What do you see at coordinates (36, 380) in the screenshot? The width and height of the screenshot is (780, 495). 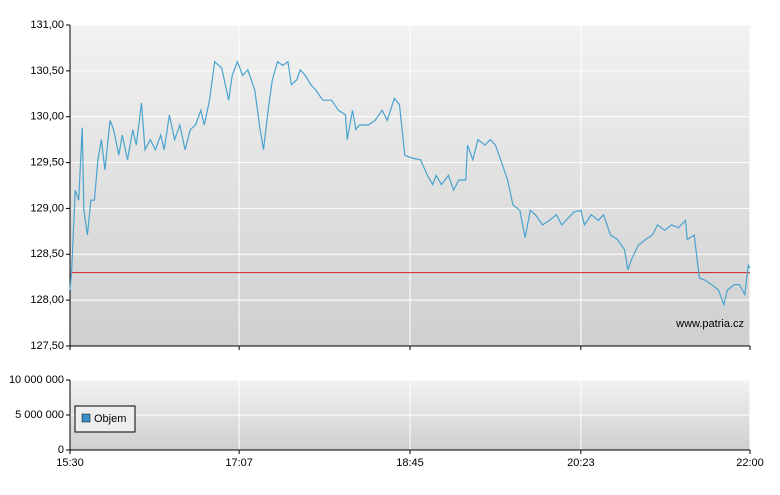 I see `y-tick-label: 10 000 000` at bounding box center [36, 380].